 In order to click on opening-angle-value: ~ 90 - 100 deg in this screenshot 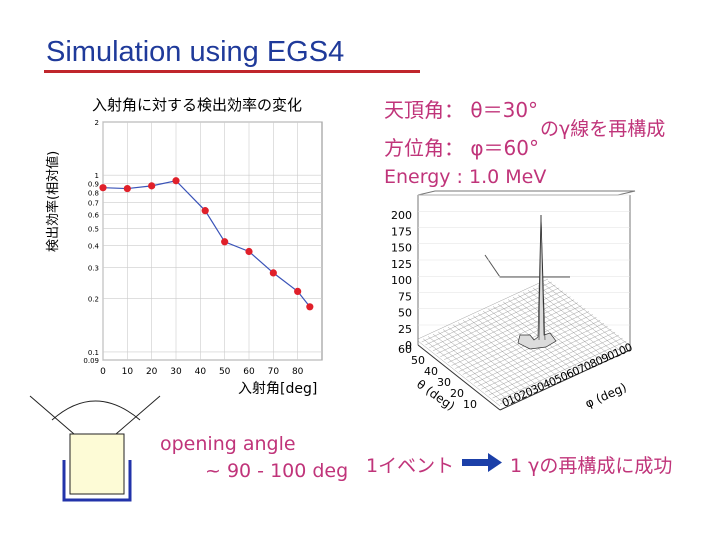, I will do `click(277, 471)`.